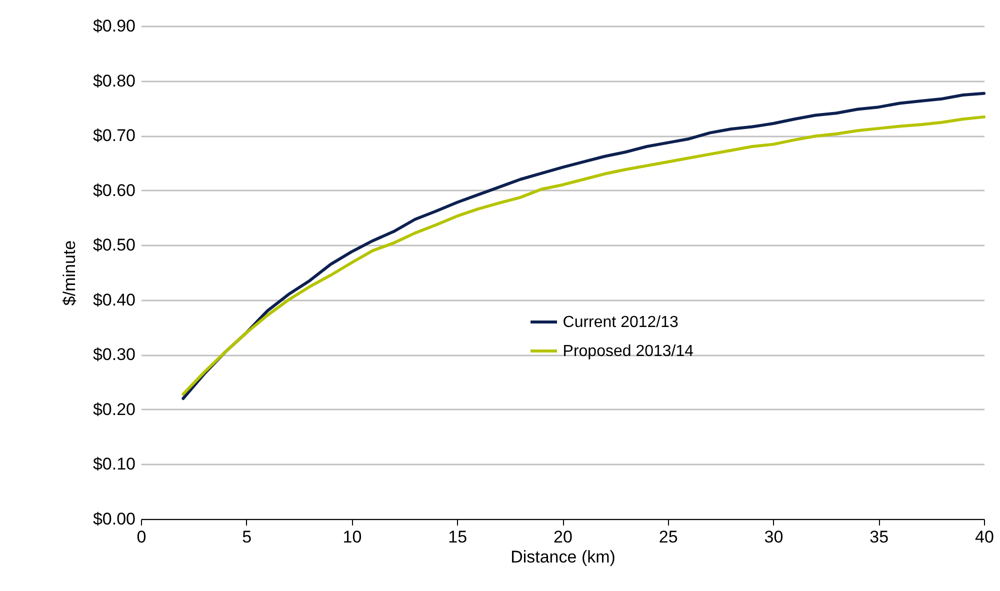  Describe the element at coordinates (628, 351) in the screenshot. I see `legend-label: Proposed 2013/14` at that location.